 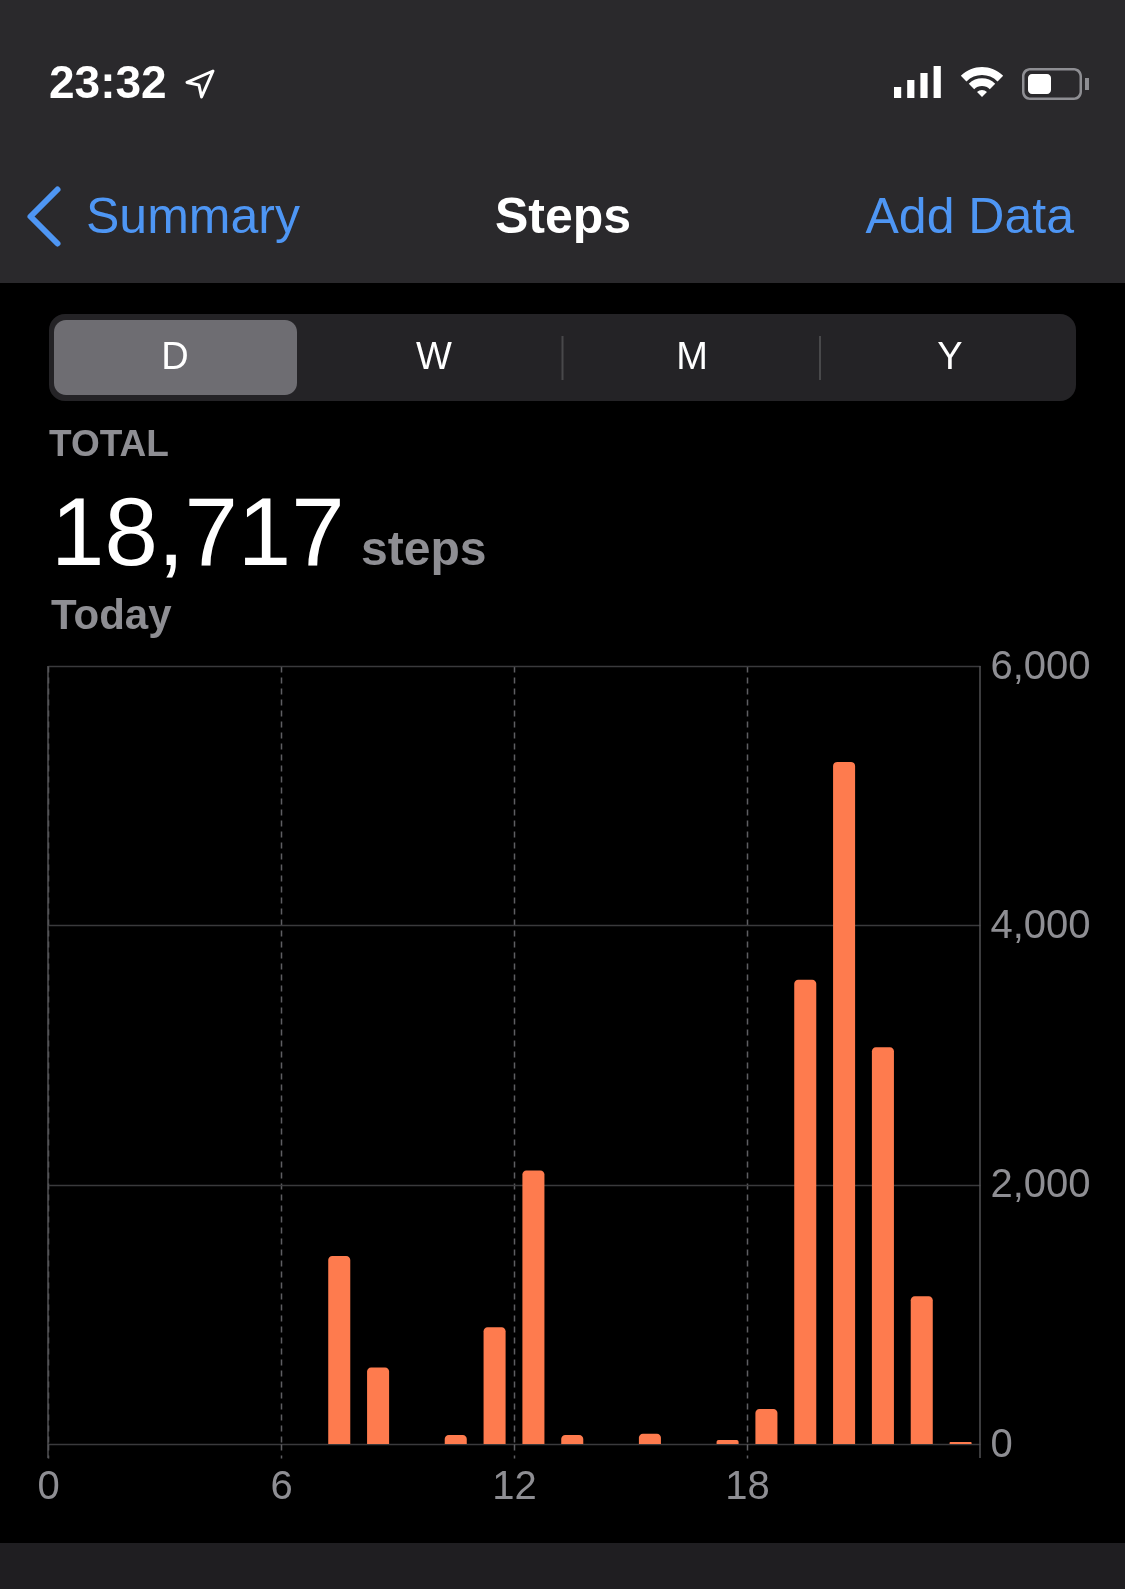 What do you see at coordinates (48, 1484) in the screenshot?
I see `x-tick-label: 0` at bounding box center [48, 1484].